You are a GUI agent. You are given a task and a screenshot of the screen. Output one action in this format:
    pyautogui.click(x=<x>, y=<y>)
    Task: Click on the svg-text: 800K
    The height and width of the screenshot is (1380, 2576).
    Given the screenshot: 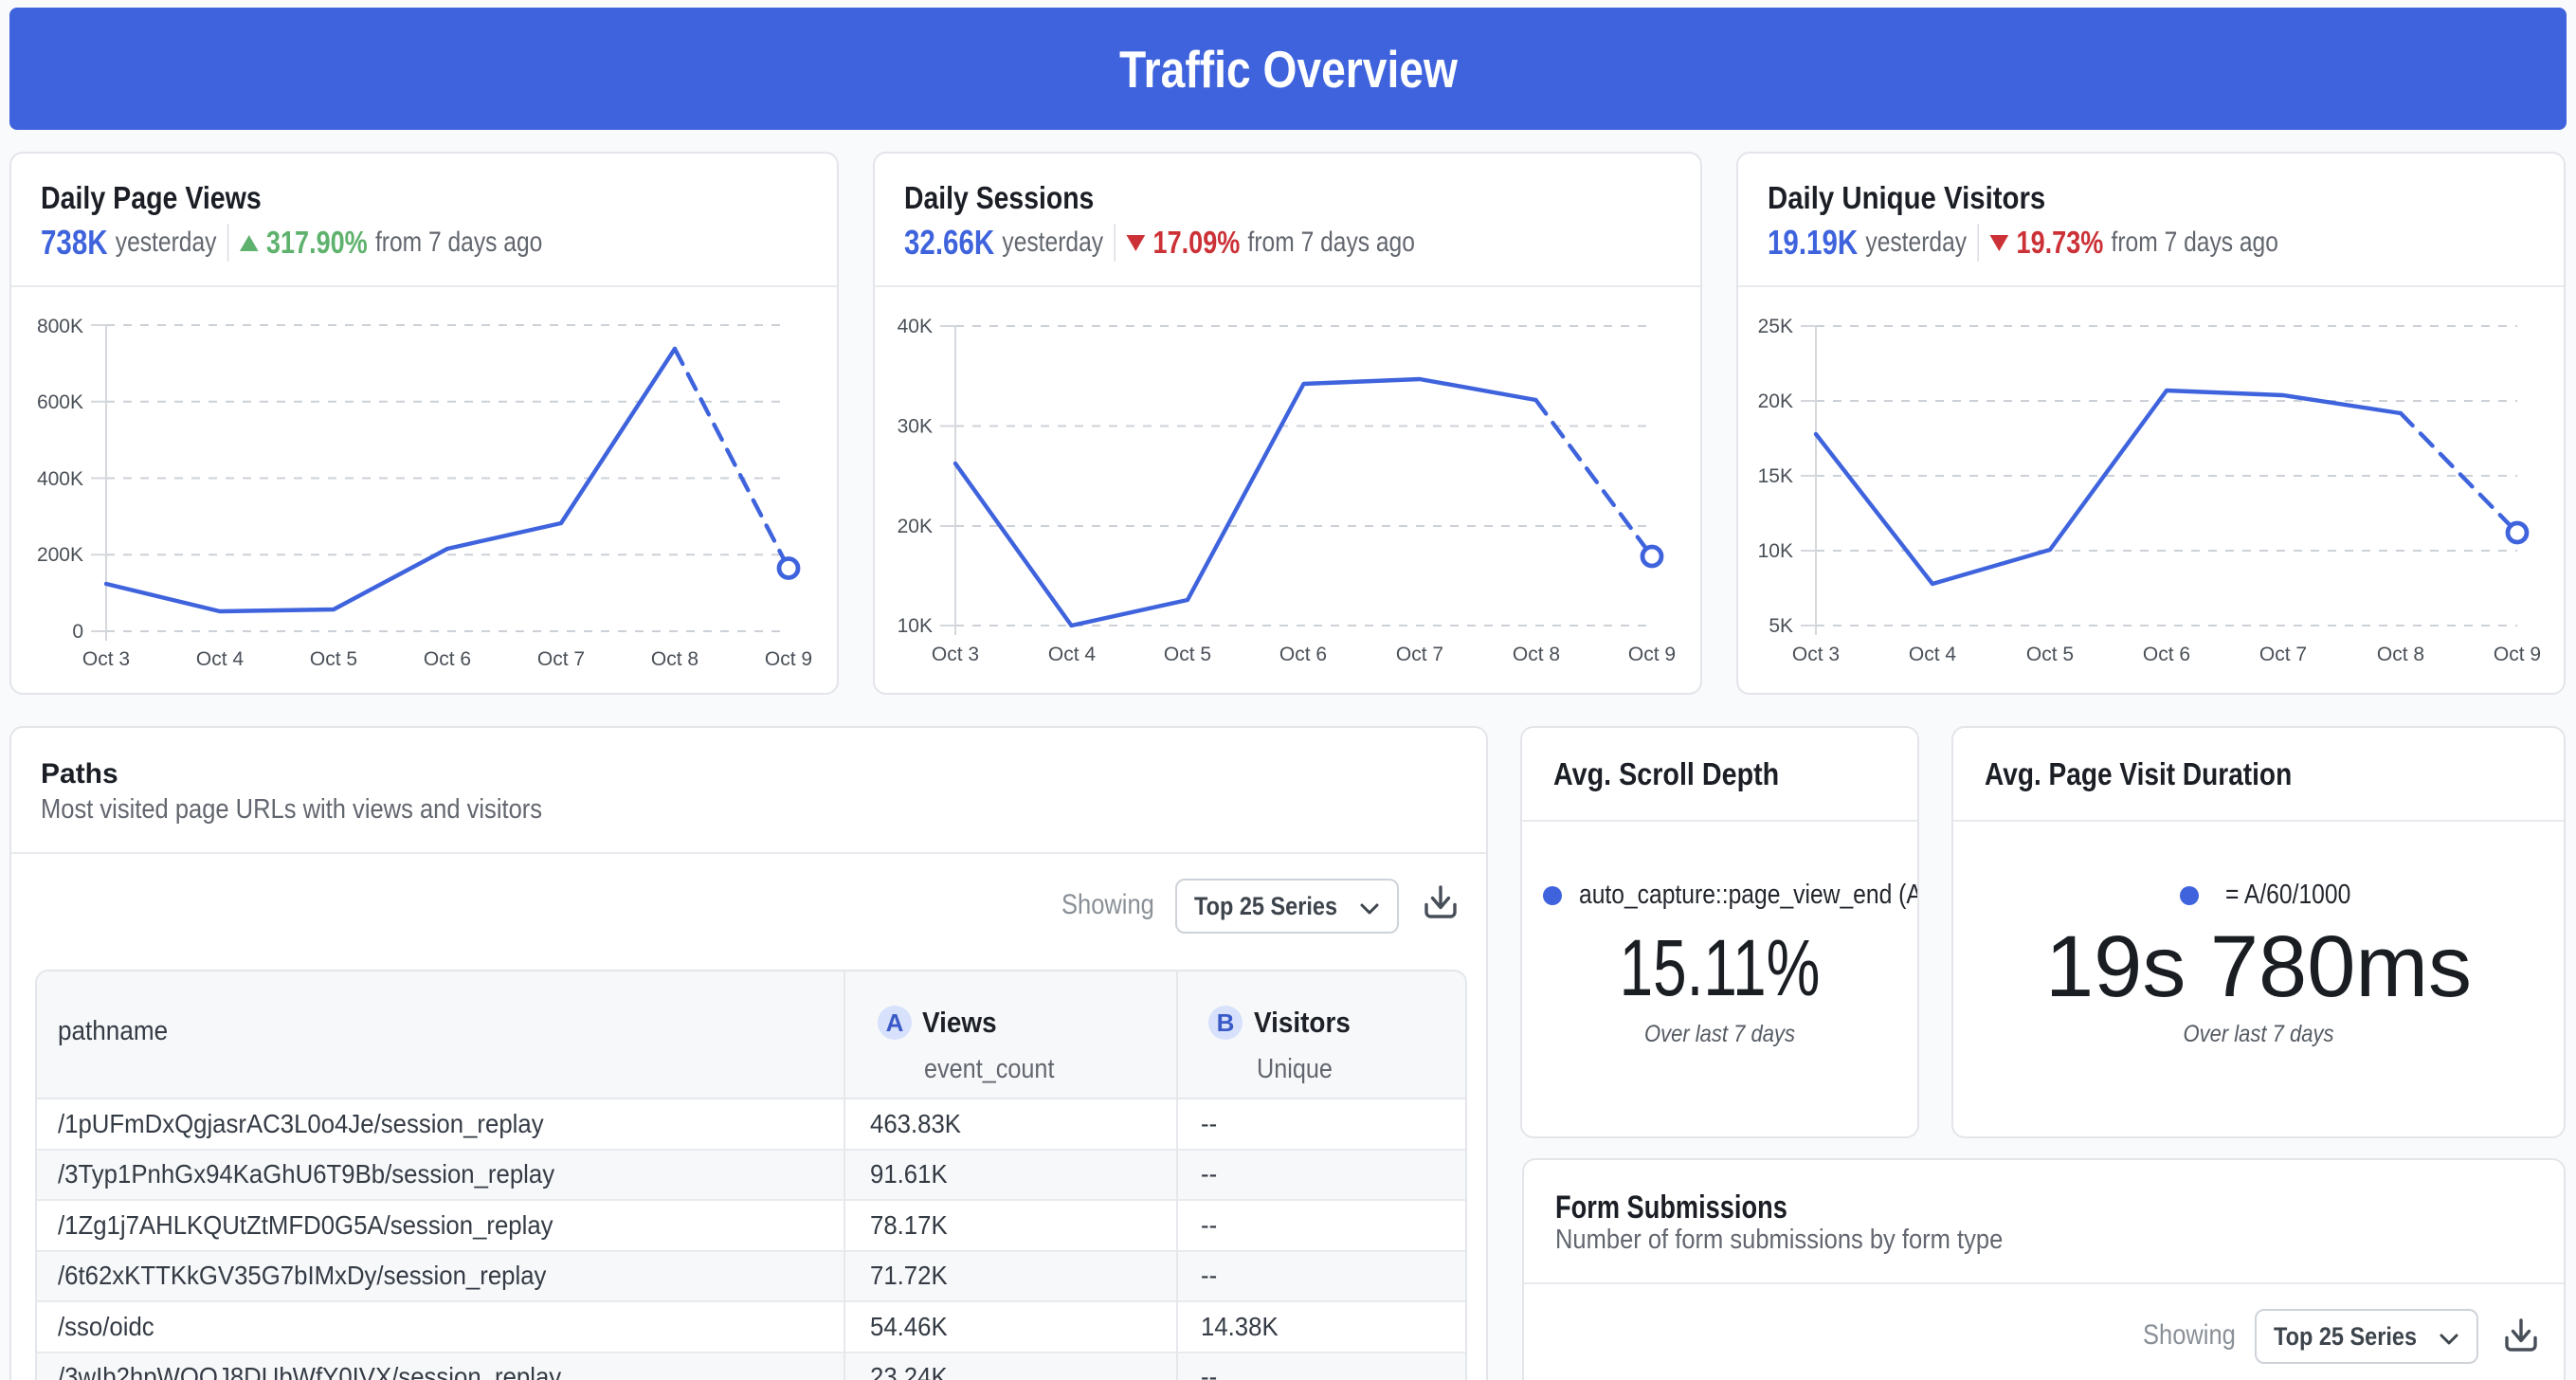 What is the action you would take?
    pyautogui.click(x=60, y=326)
    